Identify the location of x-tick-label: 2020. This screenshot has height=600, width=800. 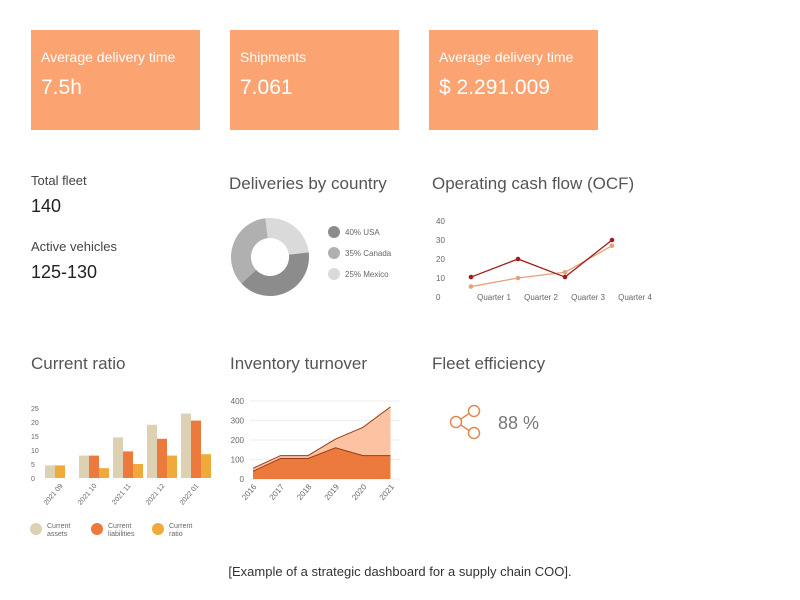
(359, 492).